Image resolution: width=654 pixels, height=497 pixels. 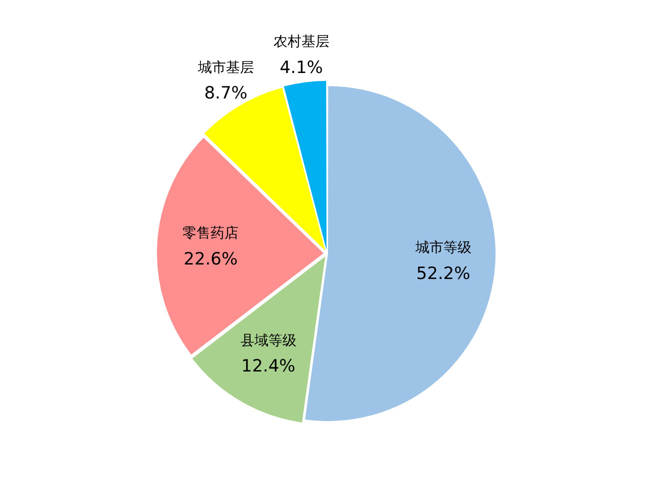 I want to click on slice-label: 城市基层, so click(x=225, y=68).